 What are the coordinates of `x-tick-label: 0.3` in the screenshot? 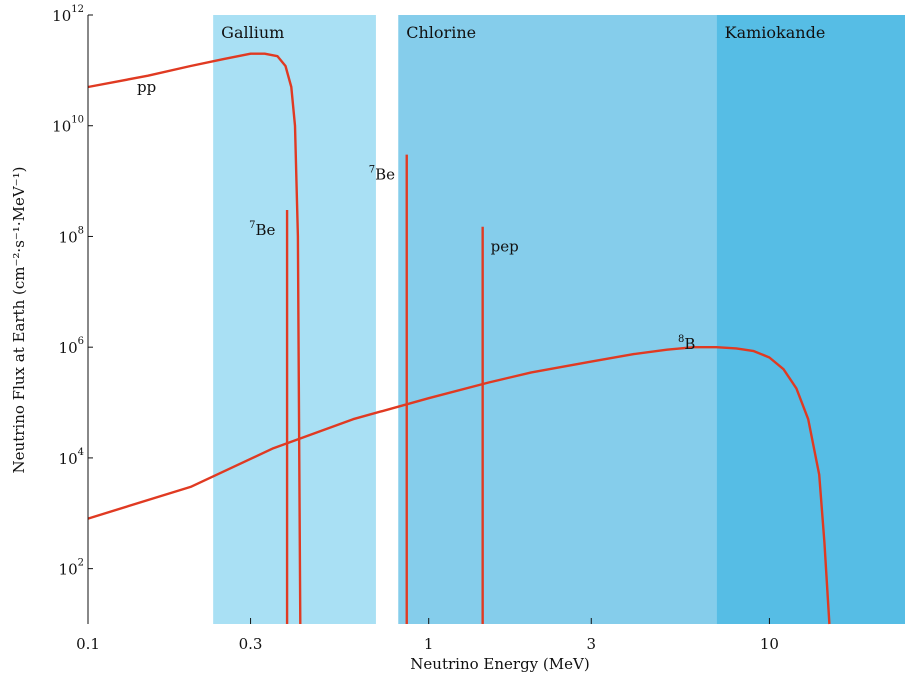 It's located at (251, 644).